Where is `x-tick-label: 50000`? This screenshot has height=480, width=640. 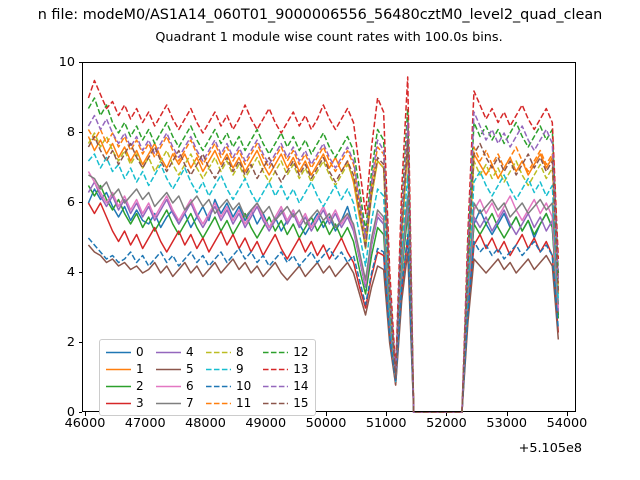 x-tick-label: 50000 is located at coordinates (326, 423).